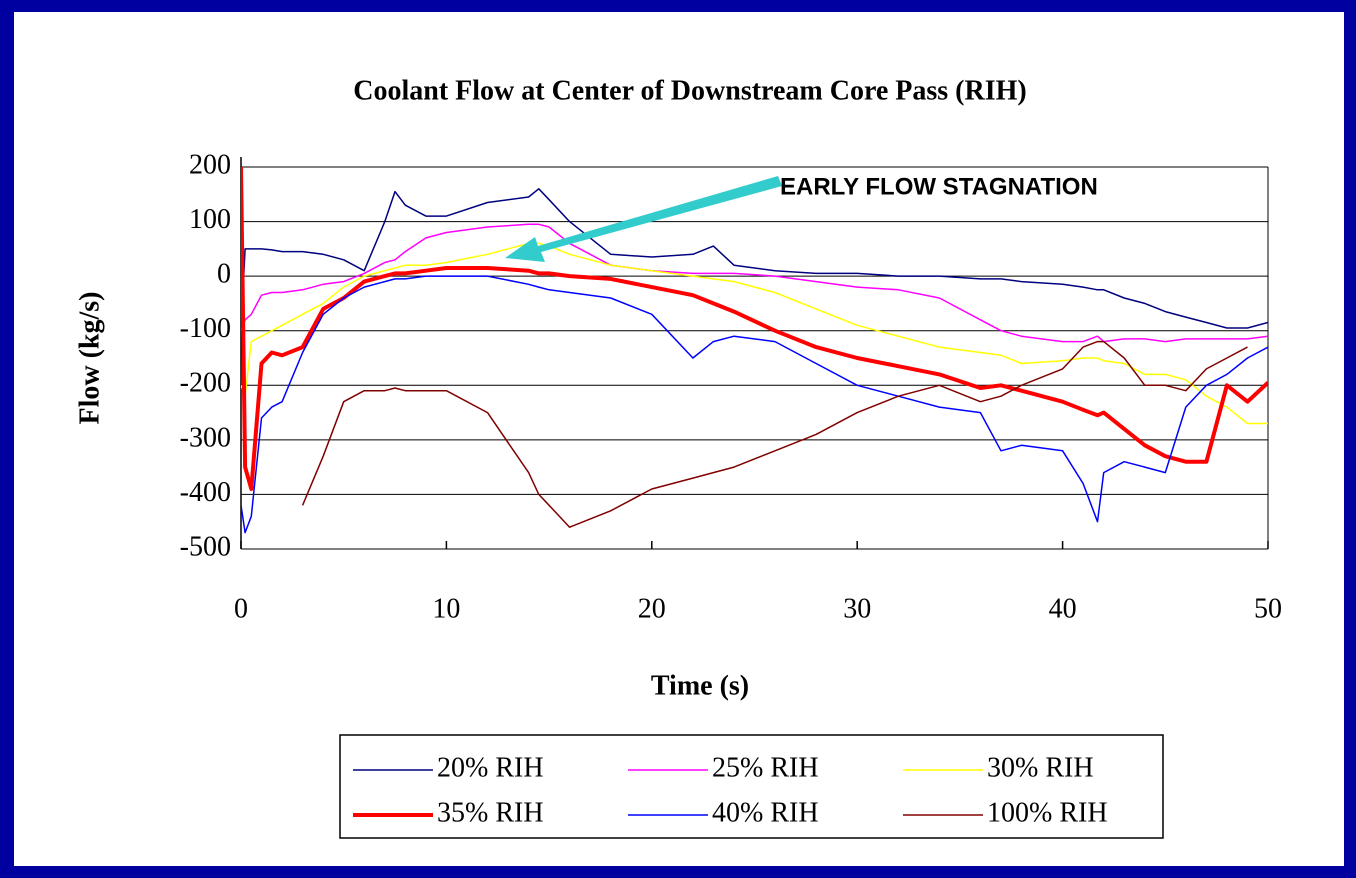  What do you see at coordinates (205, 328) in the screenshot?
I see `y-tick-label: -100` at bounding box center [205, 328].